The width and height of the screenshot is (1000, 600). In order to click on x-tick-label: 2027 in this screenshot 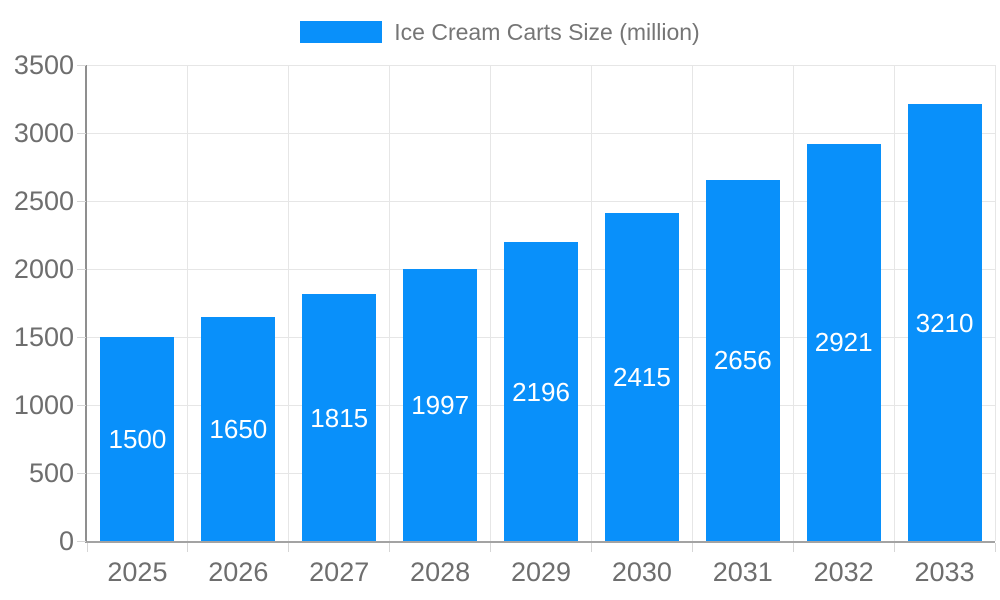, I will do `click(339, 572)`.